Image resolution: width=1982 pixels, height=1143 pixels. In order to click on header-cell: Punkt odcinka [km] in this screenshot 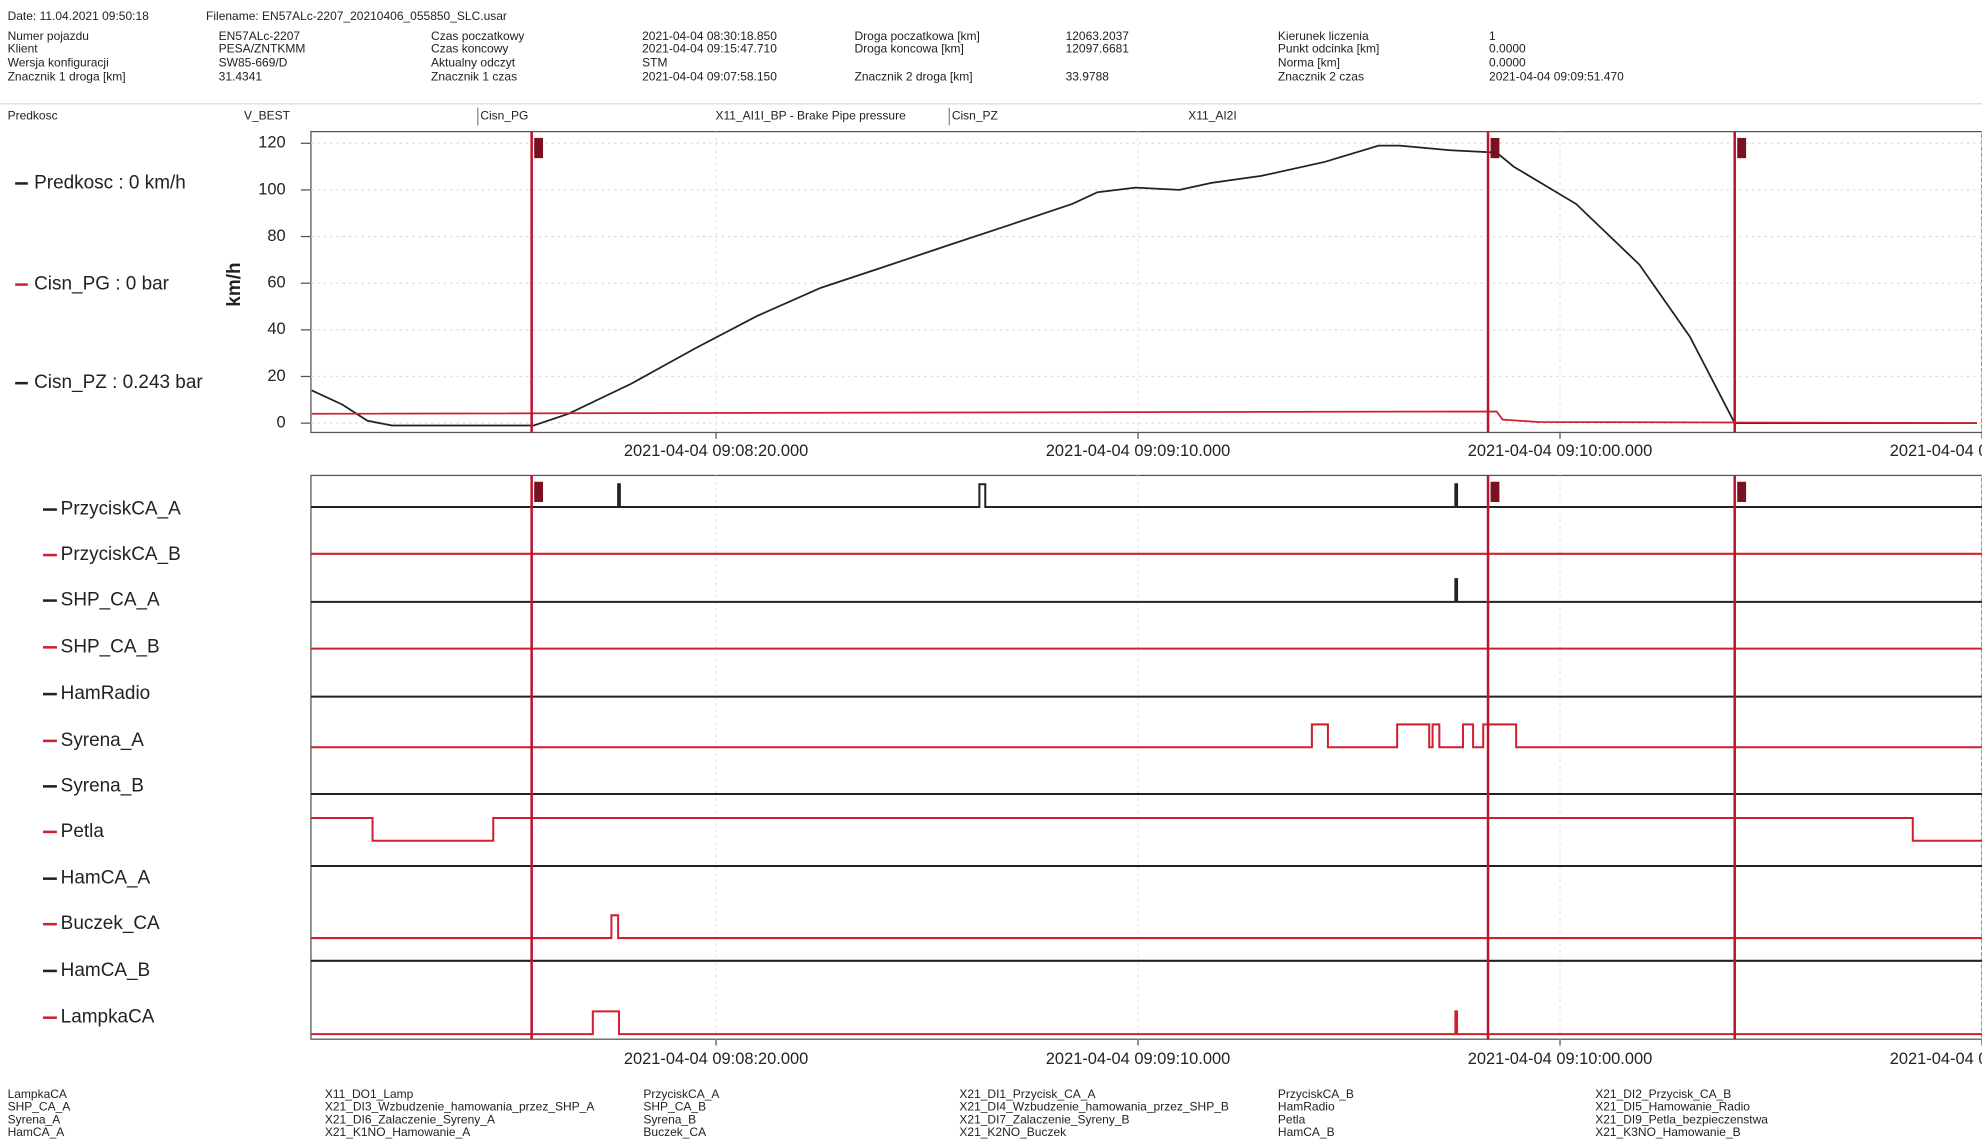, I will do `click(1328, 49)`.